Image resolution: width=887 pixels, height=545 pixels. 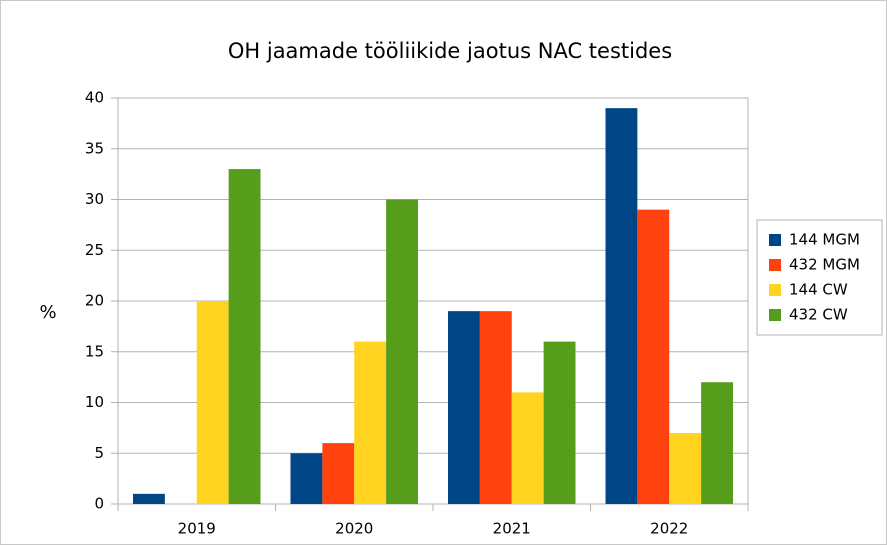 I want to click on legend-label: 432 CW, so click(x=818, y=315).